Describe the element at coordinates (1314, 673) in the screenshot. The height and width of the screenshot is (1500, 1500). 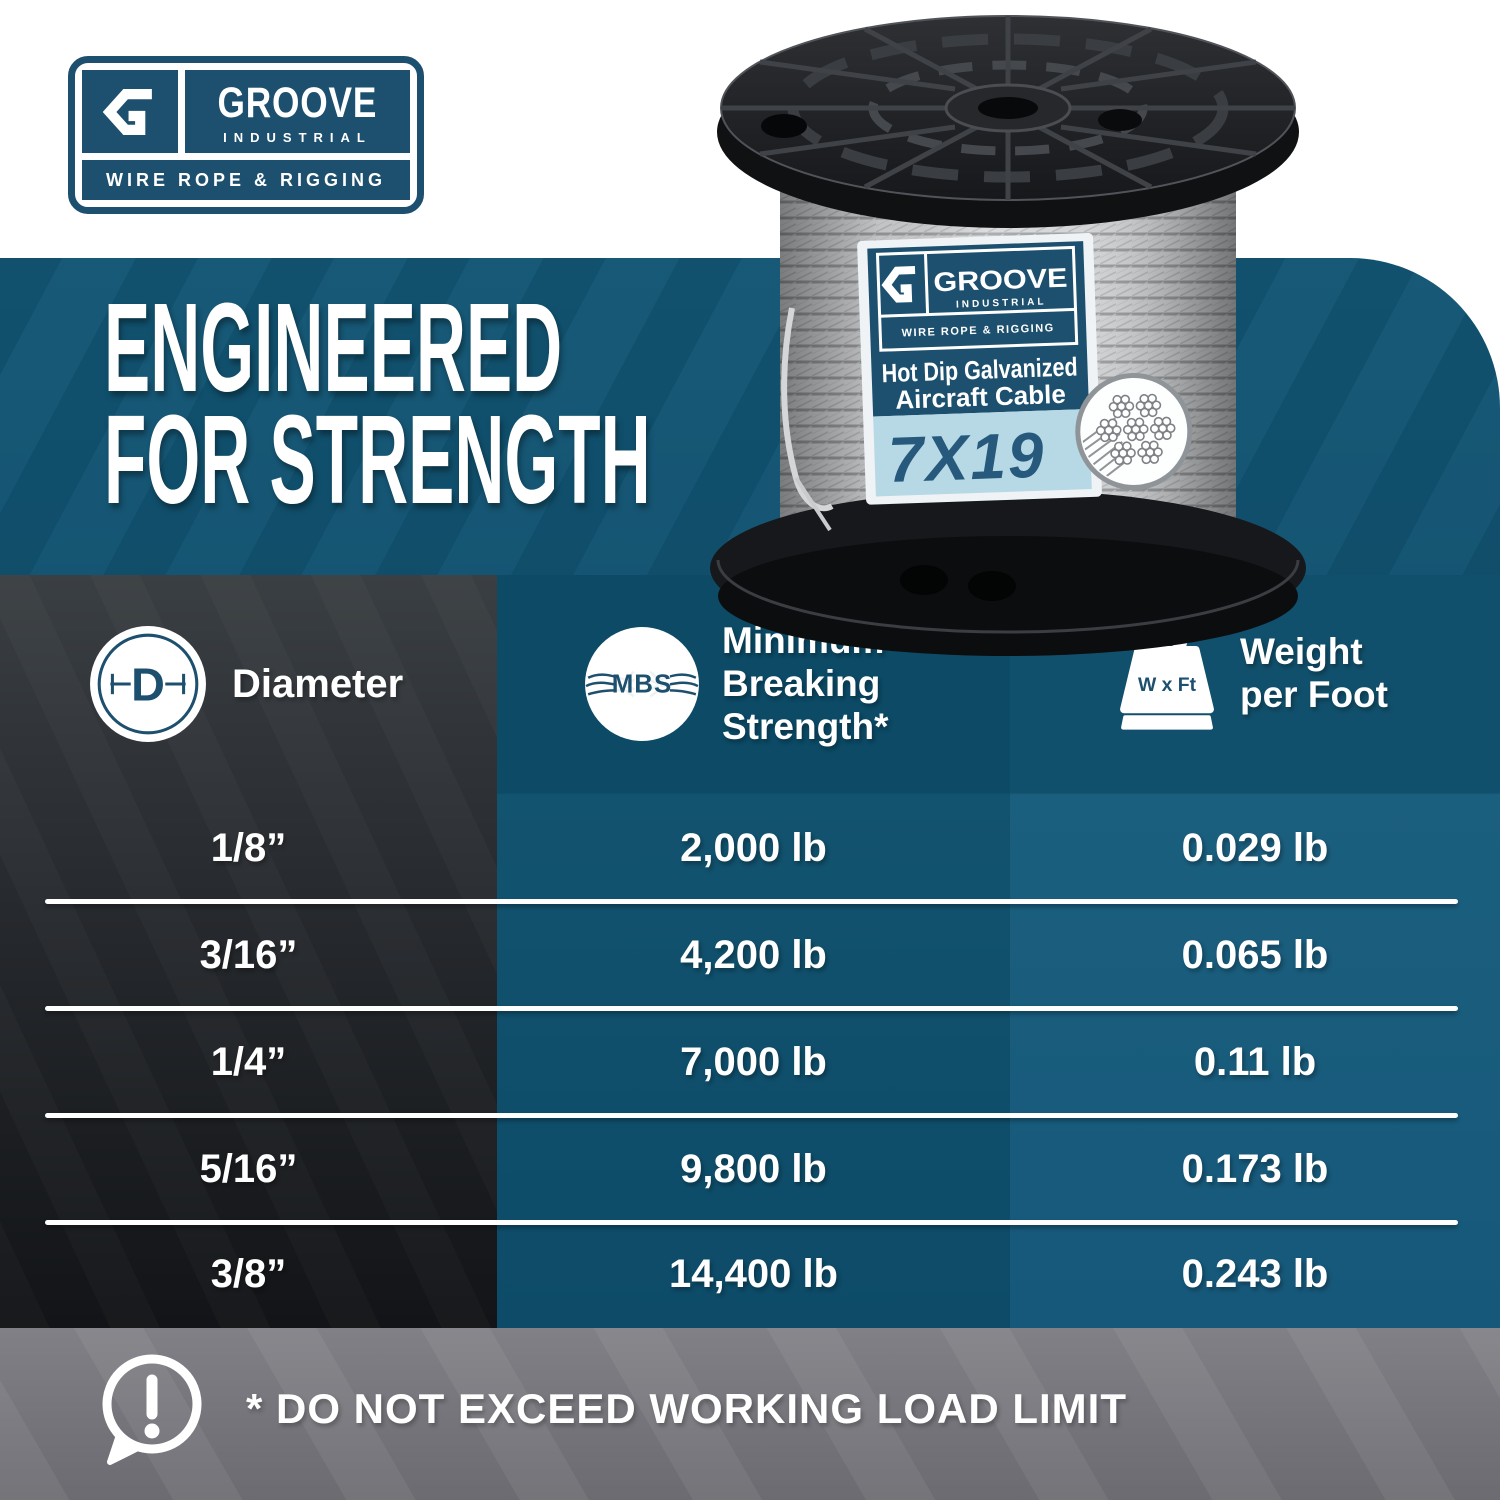
I see `header-weight-label: Weight per Foot` at that location.